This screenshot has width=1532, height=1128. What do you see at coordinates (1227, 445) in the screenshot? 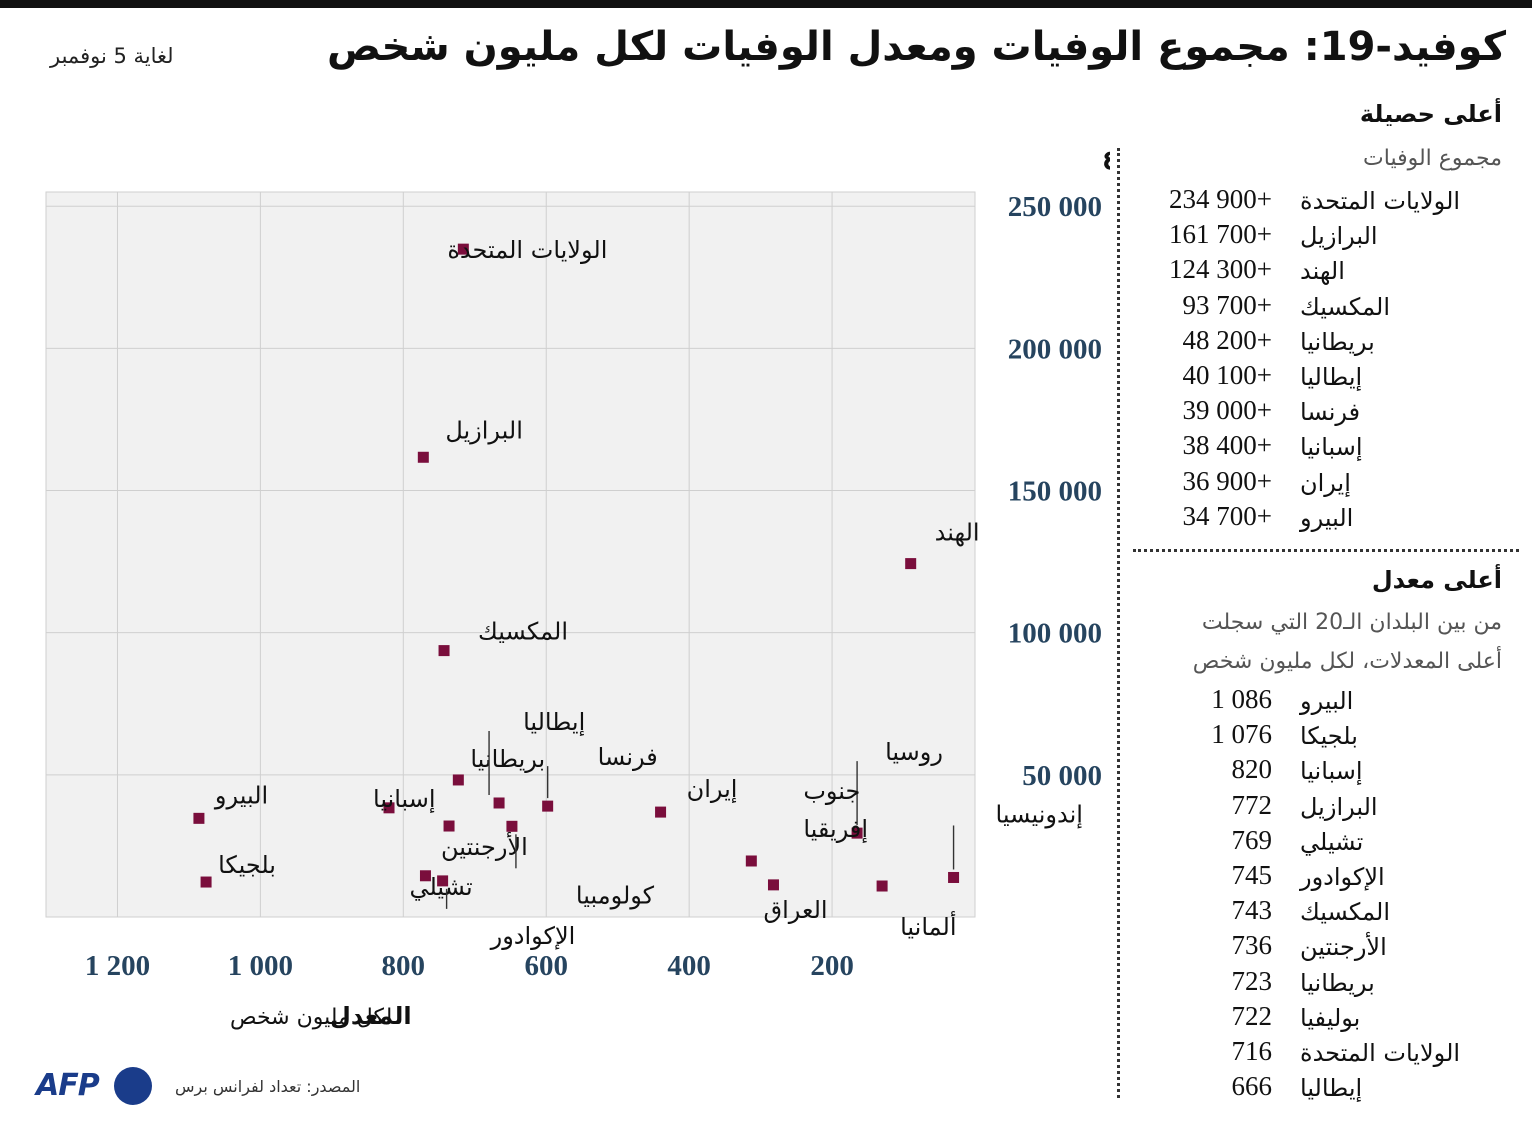
I see `list-item-value: 38 400+` at bounding box center [1227, 445].